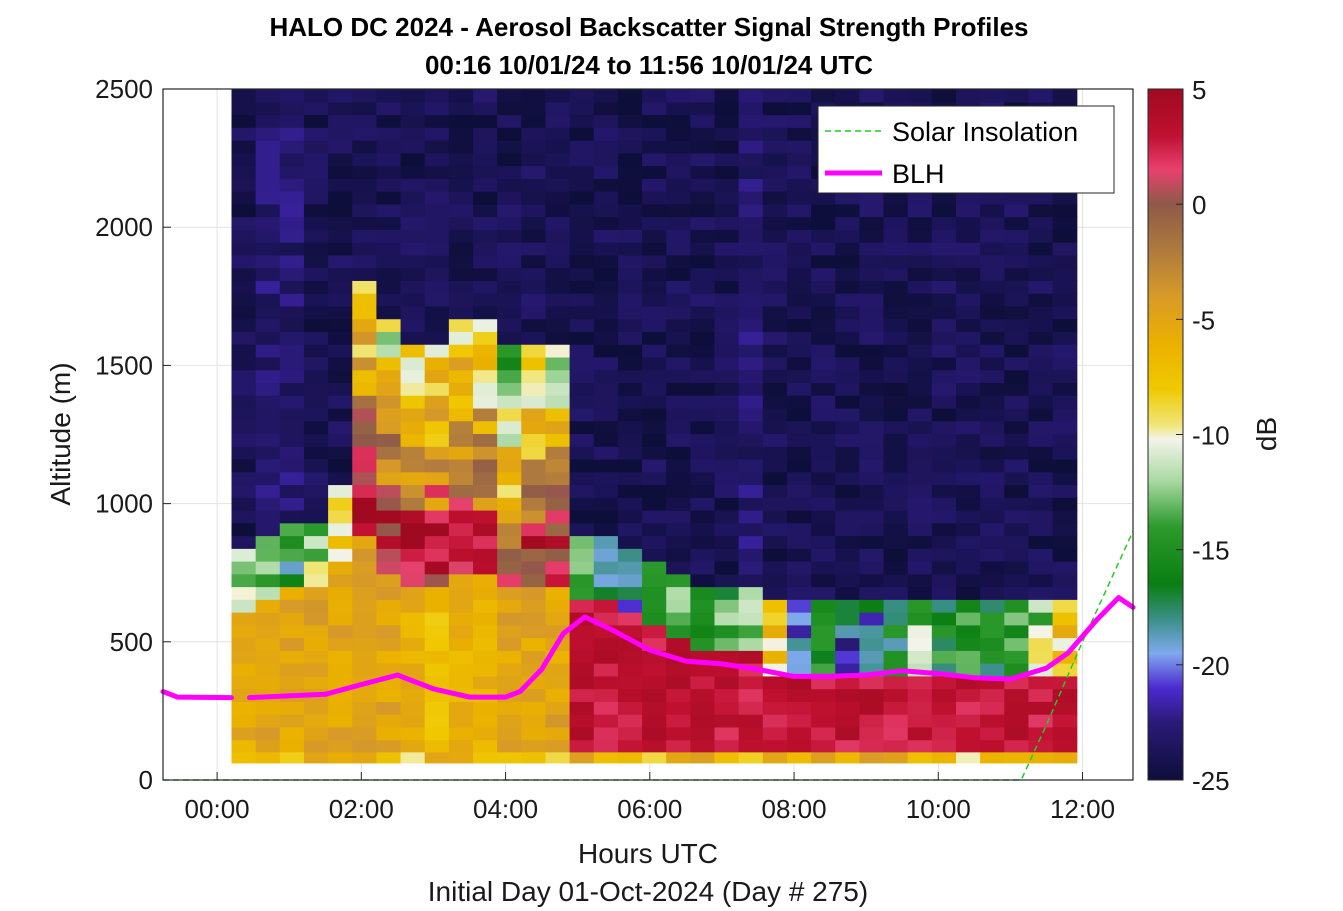 The height and width of the screenshot is (911, 1343). What do you see at coordinates (966, 149) in the screenshot?
I see `legend: Solar Insolation BLH` at bounding box center [966, 149].